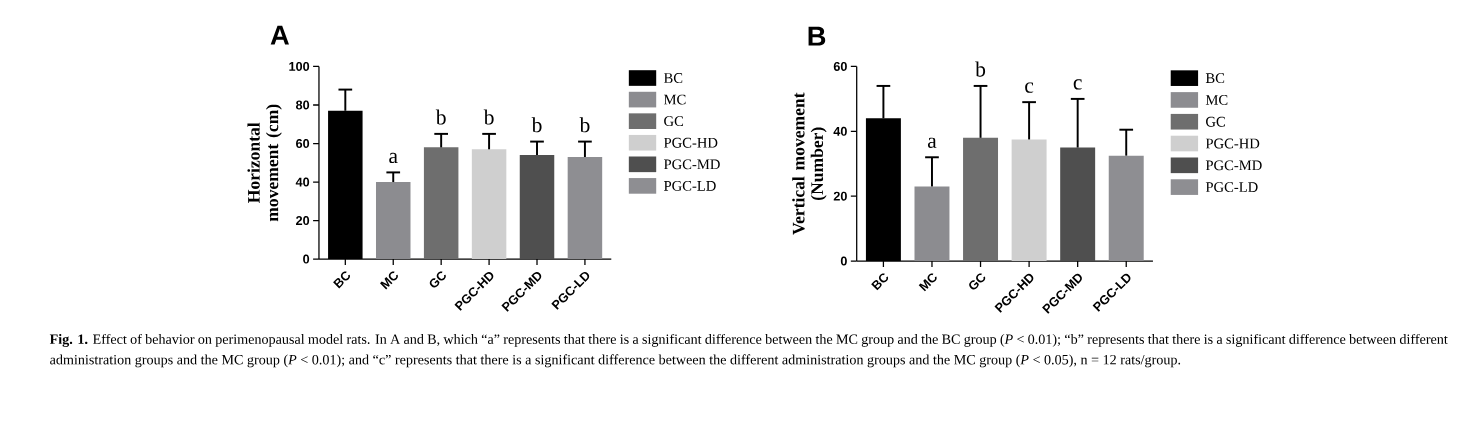  Describe the element at coordinates (279, 35) in the screenshot. I see `chart-title: A` at that location.